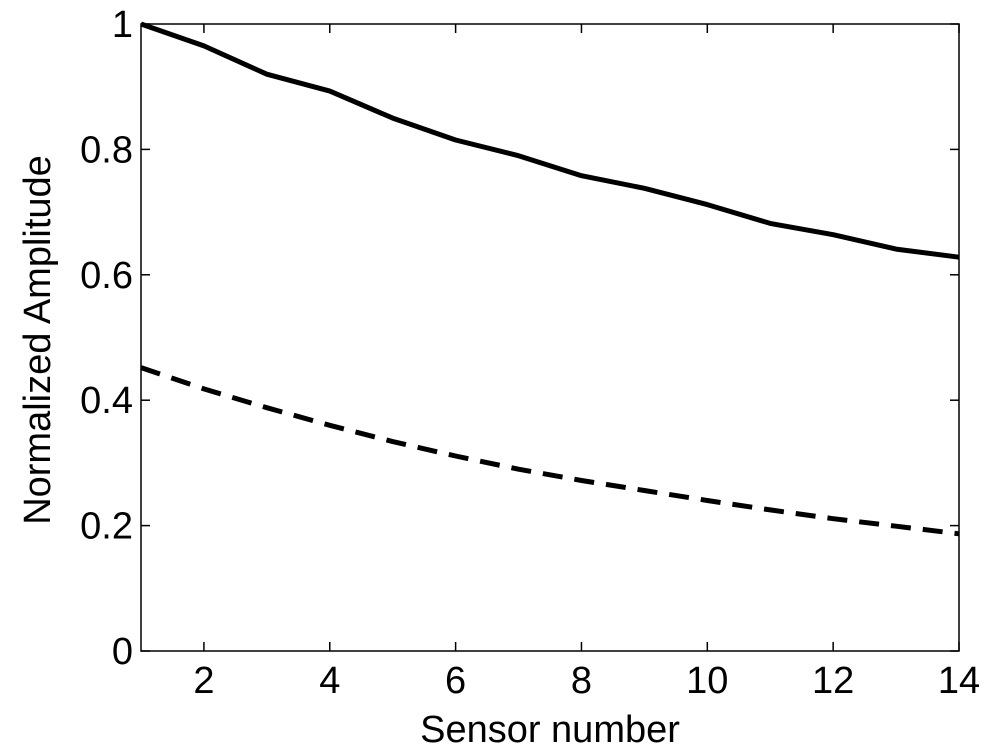 This screenshot has height=756, width=990. What do you see at coordinates (106, 527) in the screenshot?
I see `y-tick-label-0.2: 0.2` at bounding box center [106, 527].